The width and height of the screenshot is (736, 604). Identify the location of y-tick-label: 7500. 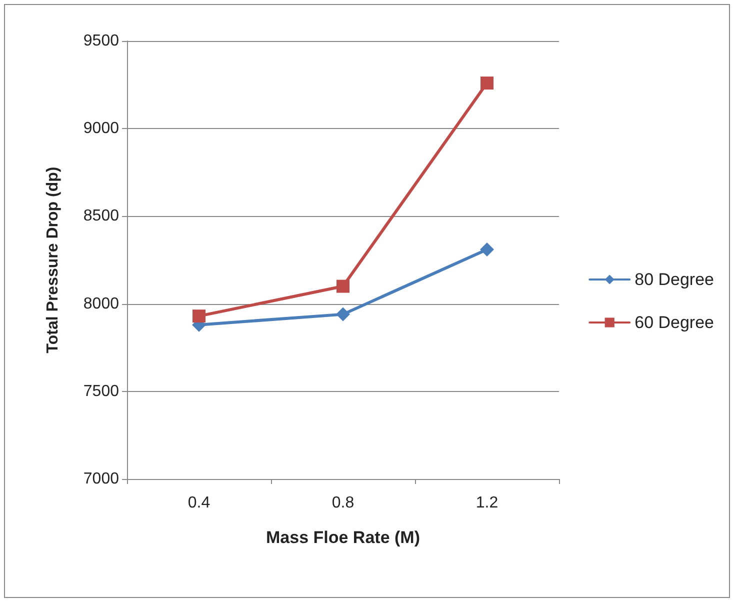
(101, 391).